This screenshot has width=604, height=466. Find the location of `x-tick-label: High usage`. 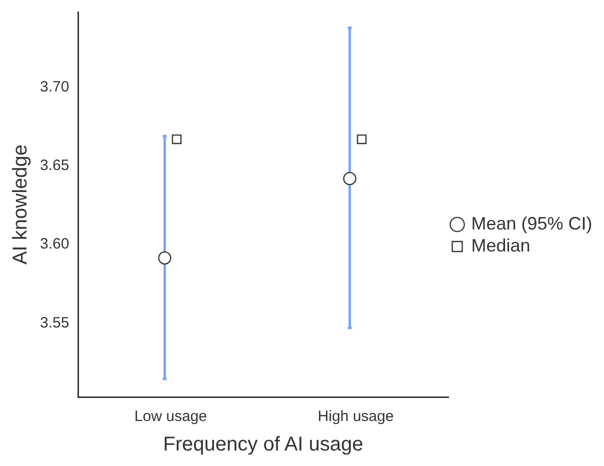

x-tick-label: High usage is located at coordinates (356, 417).